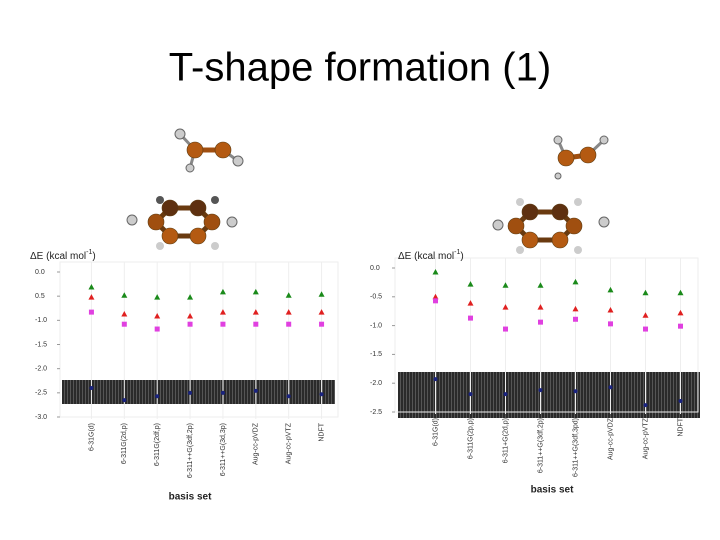  Describe the element at coordinates (552, 490) in the screenshot. I see `x-axis-label: basis set` at that location.